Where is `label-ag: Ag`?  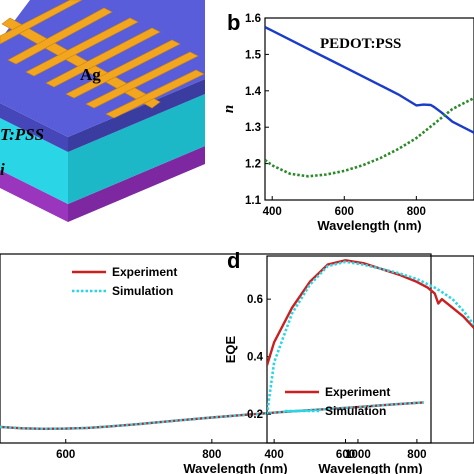 label-ag: Ag is located at coordinates (90, 74).